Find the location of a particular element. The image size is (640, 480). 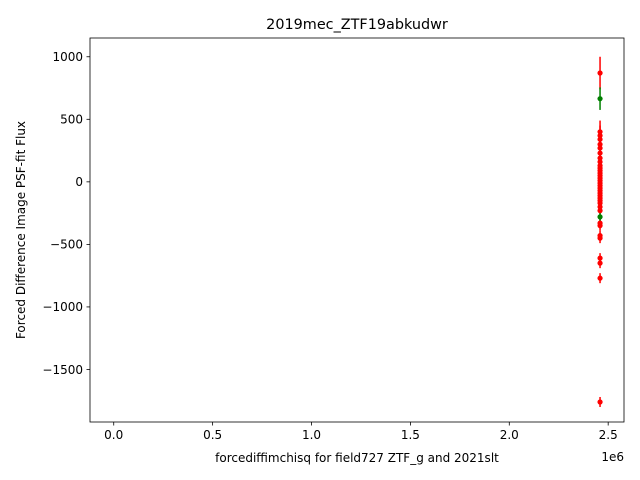

y-tick-label: 1000 is located at coordinates (67, 57).